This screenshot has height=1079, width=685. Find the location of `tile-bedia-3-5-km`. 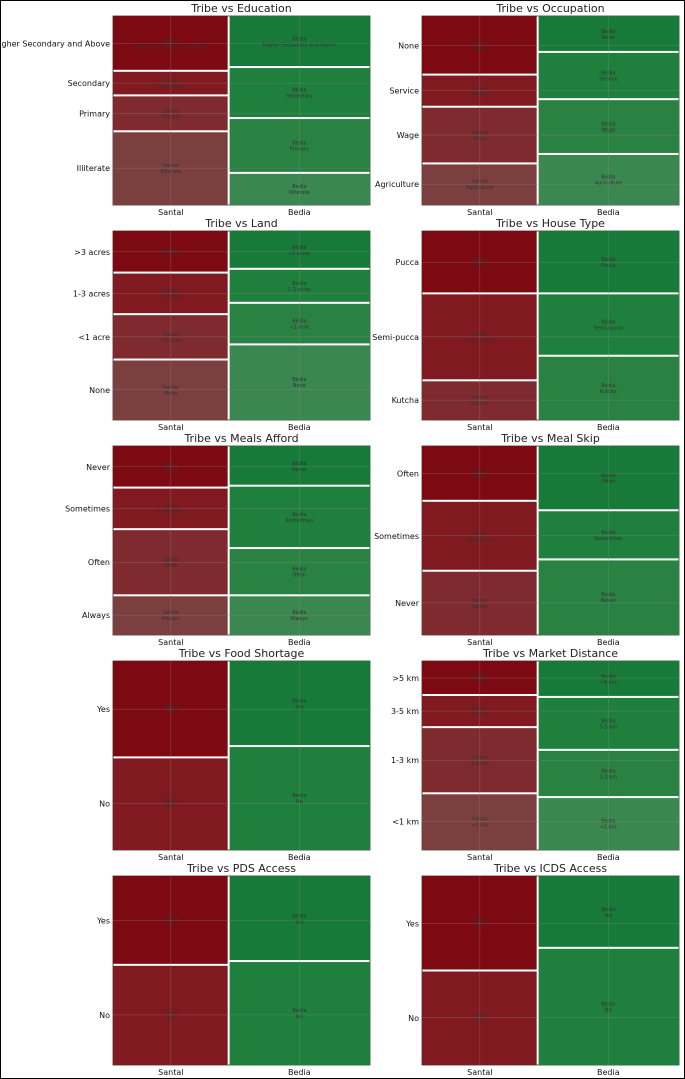

tile-bedia-3-5-km is located at coordinates (608, 723).